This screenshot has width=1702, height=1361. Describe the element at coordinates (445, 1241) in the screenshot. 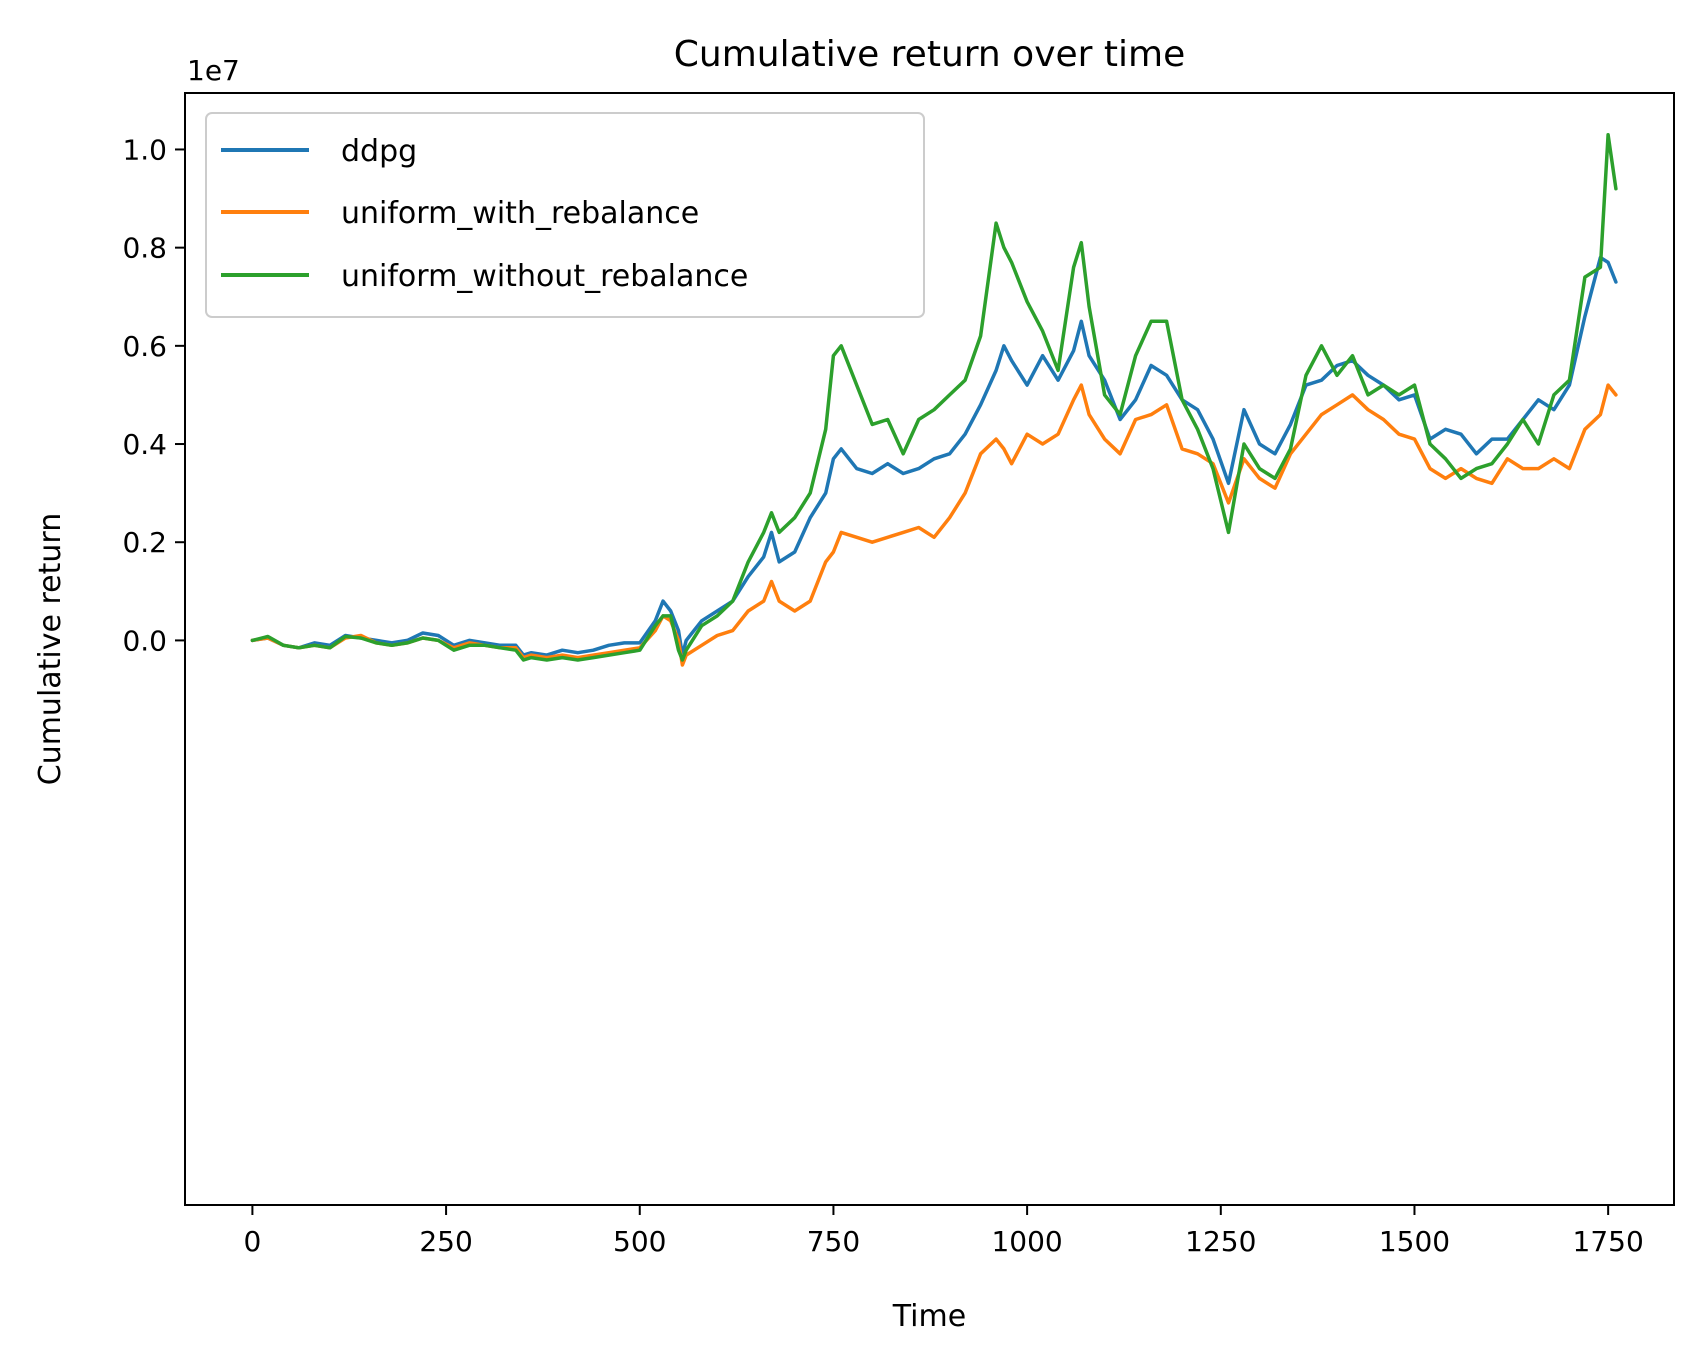

I see `x-tick-label: 250` at that location.